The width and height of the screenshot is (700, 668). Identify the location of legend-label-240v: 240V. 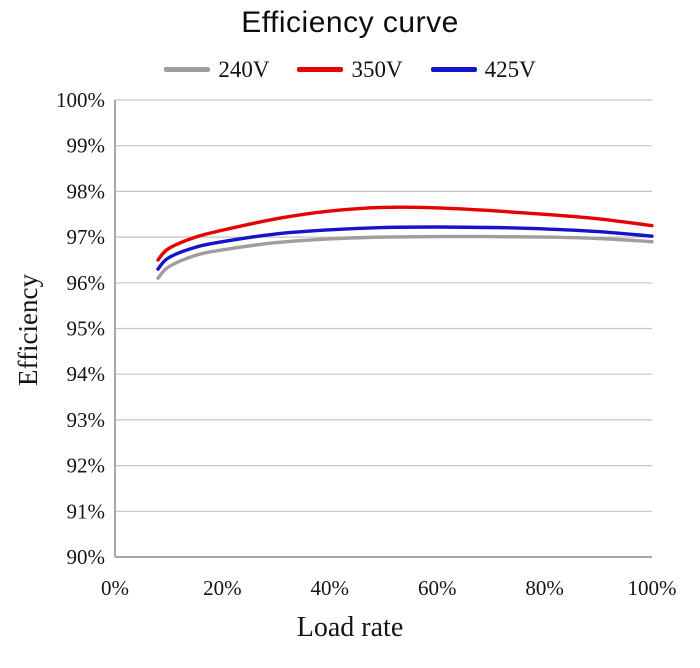
(244, 69).